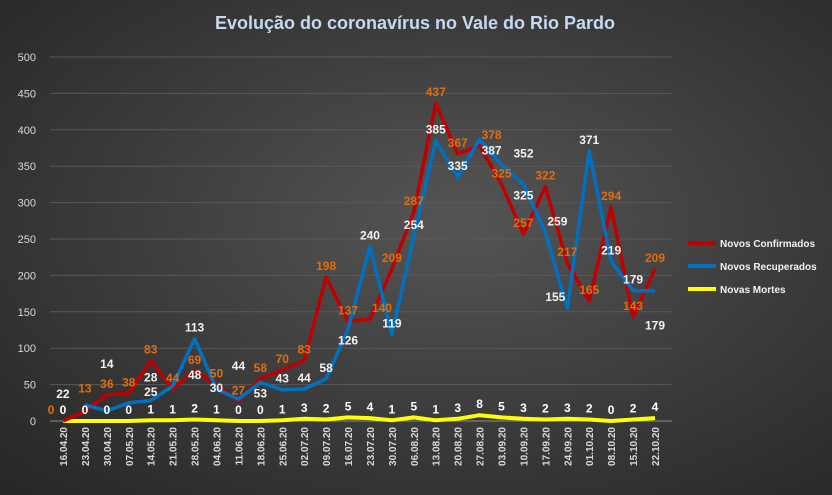 The image size is (832, 495). Describe the element at coordinates (30, 386) in the screenshot. I see `y-tick-label: 50` at that location.